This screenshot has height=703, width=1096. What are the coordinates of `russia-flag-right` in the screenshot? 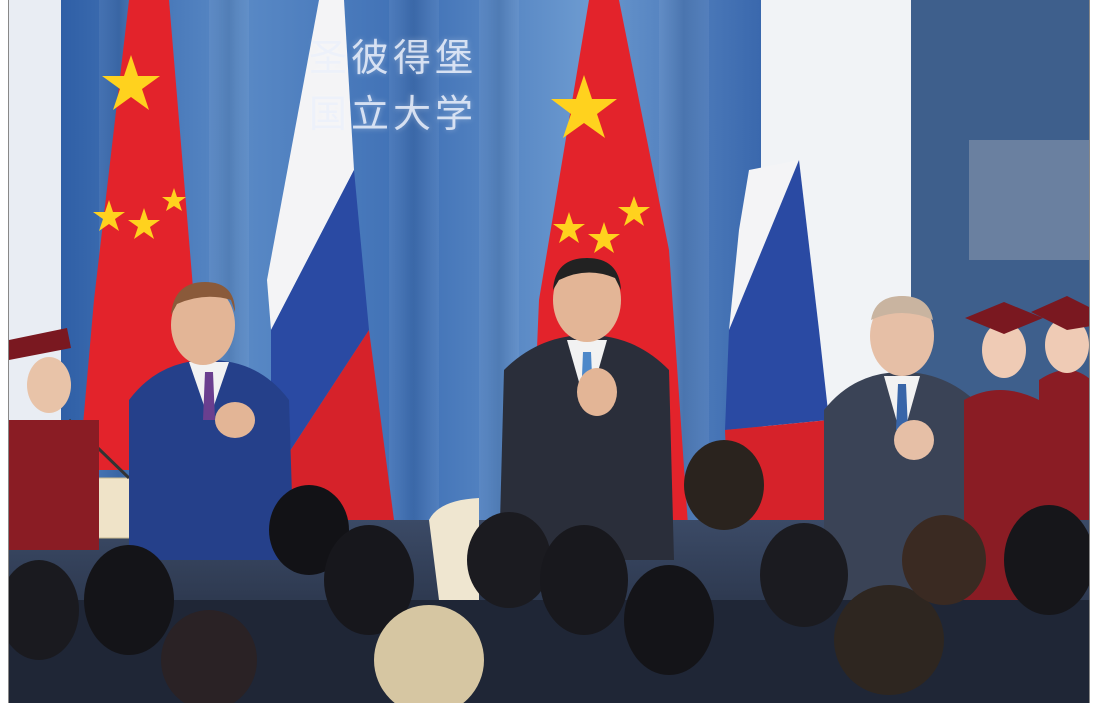 It's located at (782, 345).